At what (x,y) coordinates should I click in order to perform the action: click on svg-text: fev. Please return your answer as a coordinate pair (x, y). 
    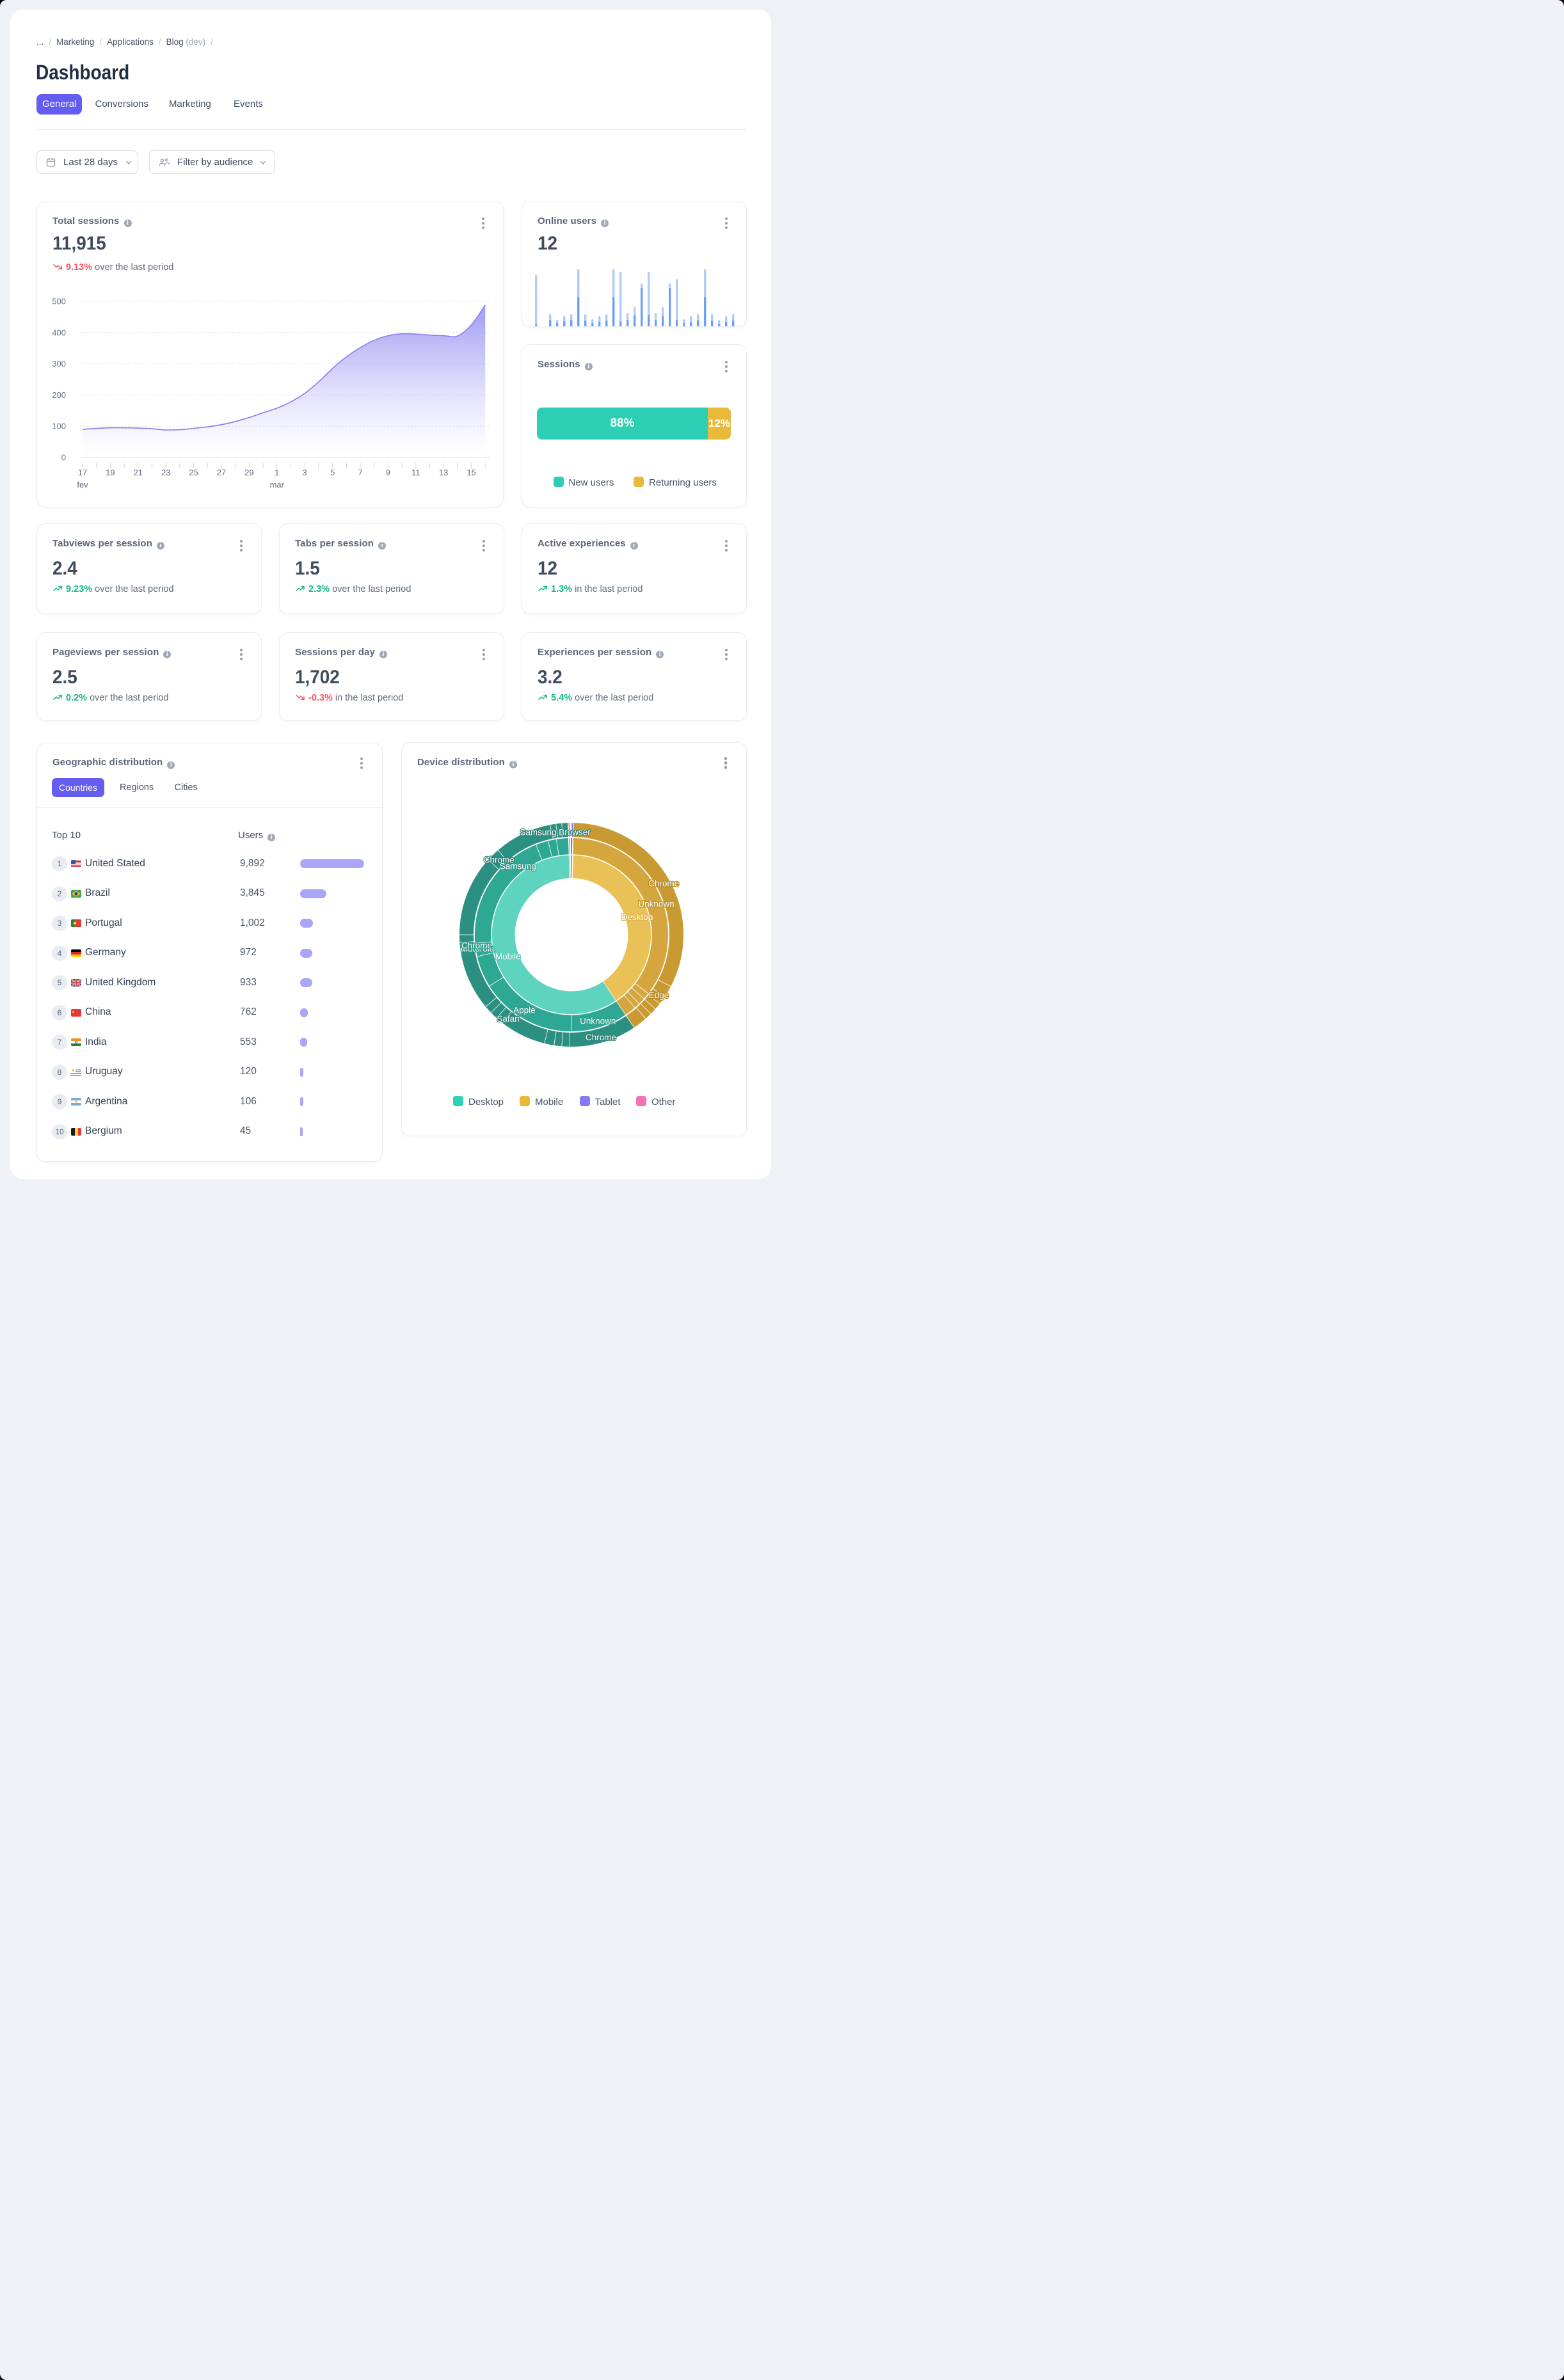
    Looking at the image, I should click on (82, 484).